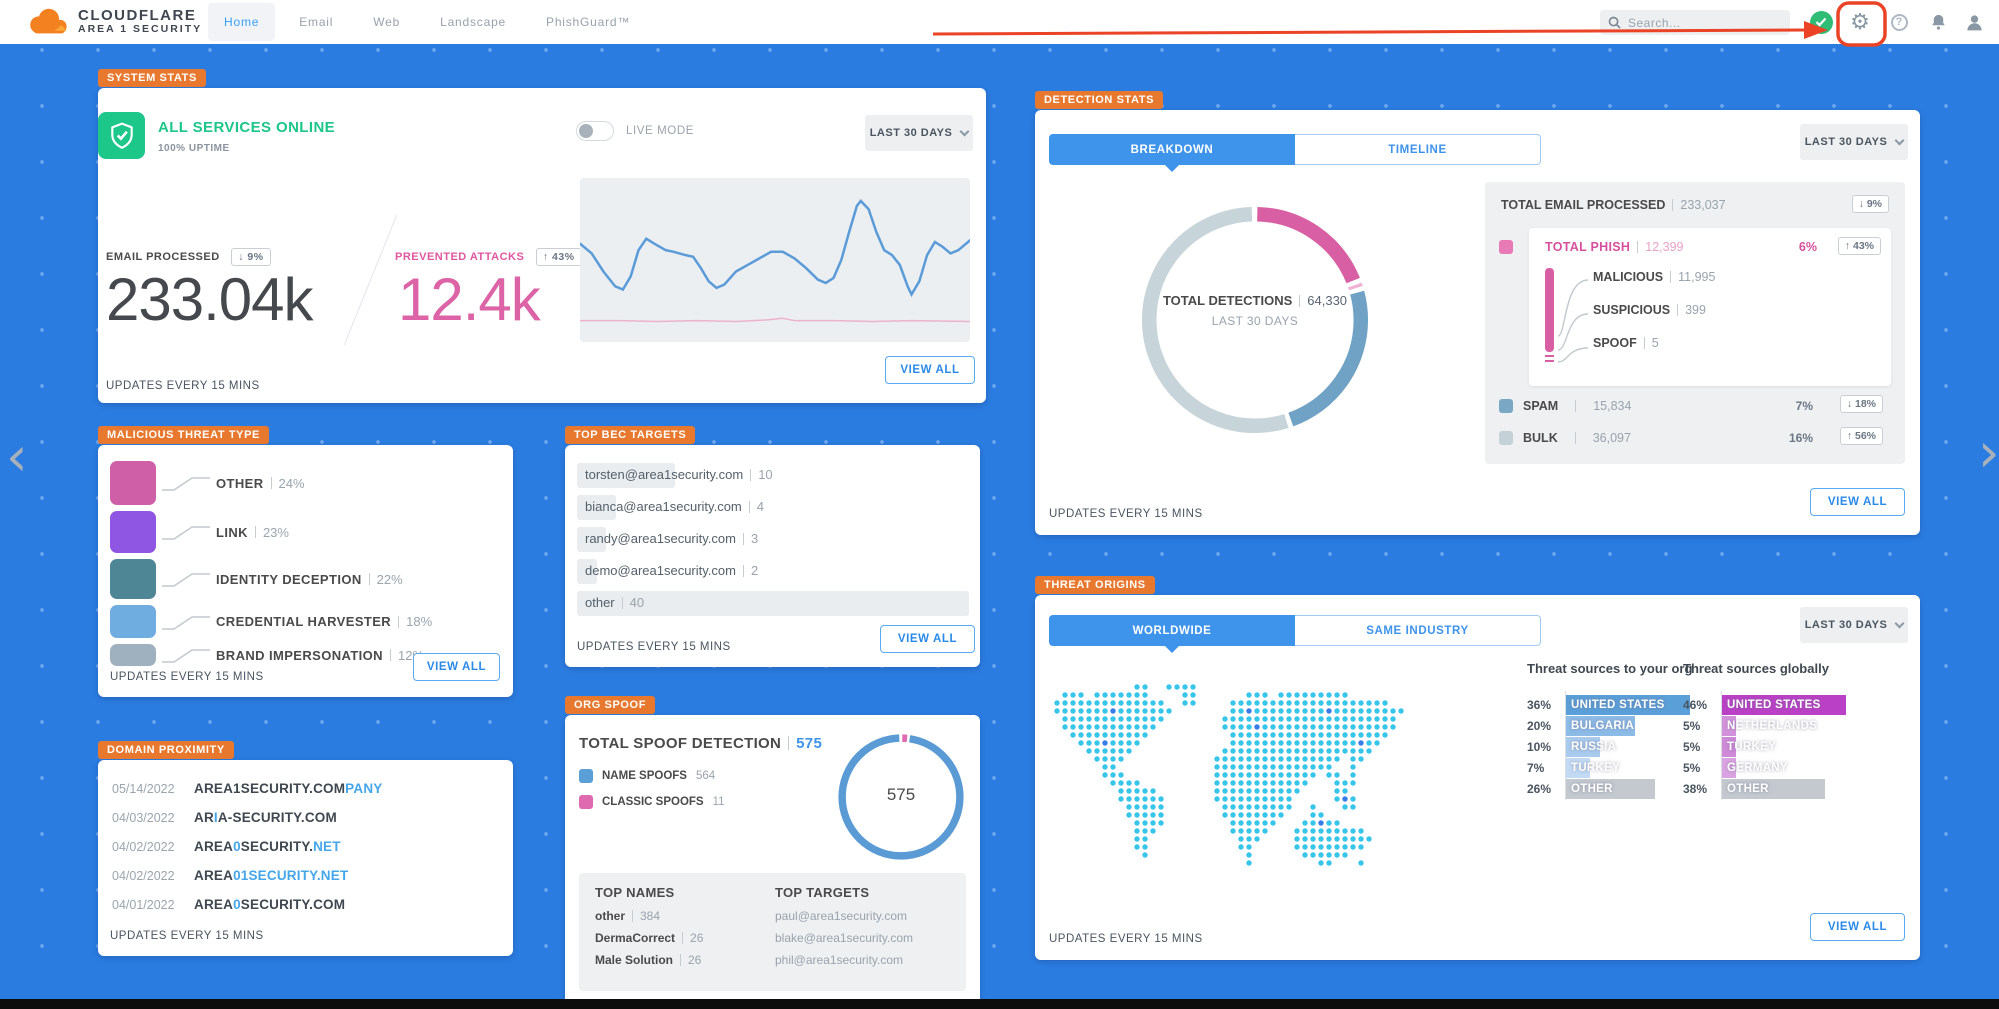 Image resolution: width=1999 pixels, height=1009 pixels. What do you see at coordinates (473, 22) in the screenshot?
I see `nav-item: Landscape` at bounding box center [473, 22].